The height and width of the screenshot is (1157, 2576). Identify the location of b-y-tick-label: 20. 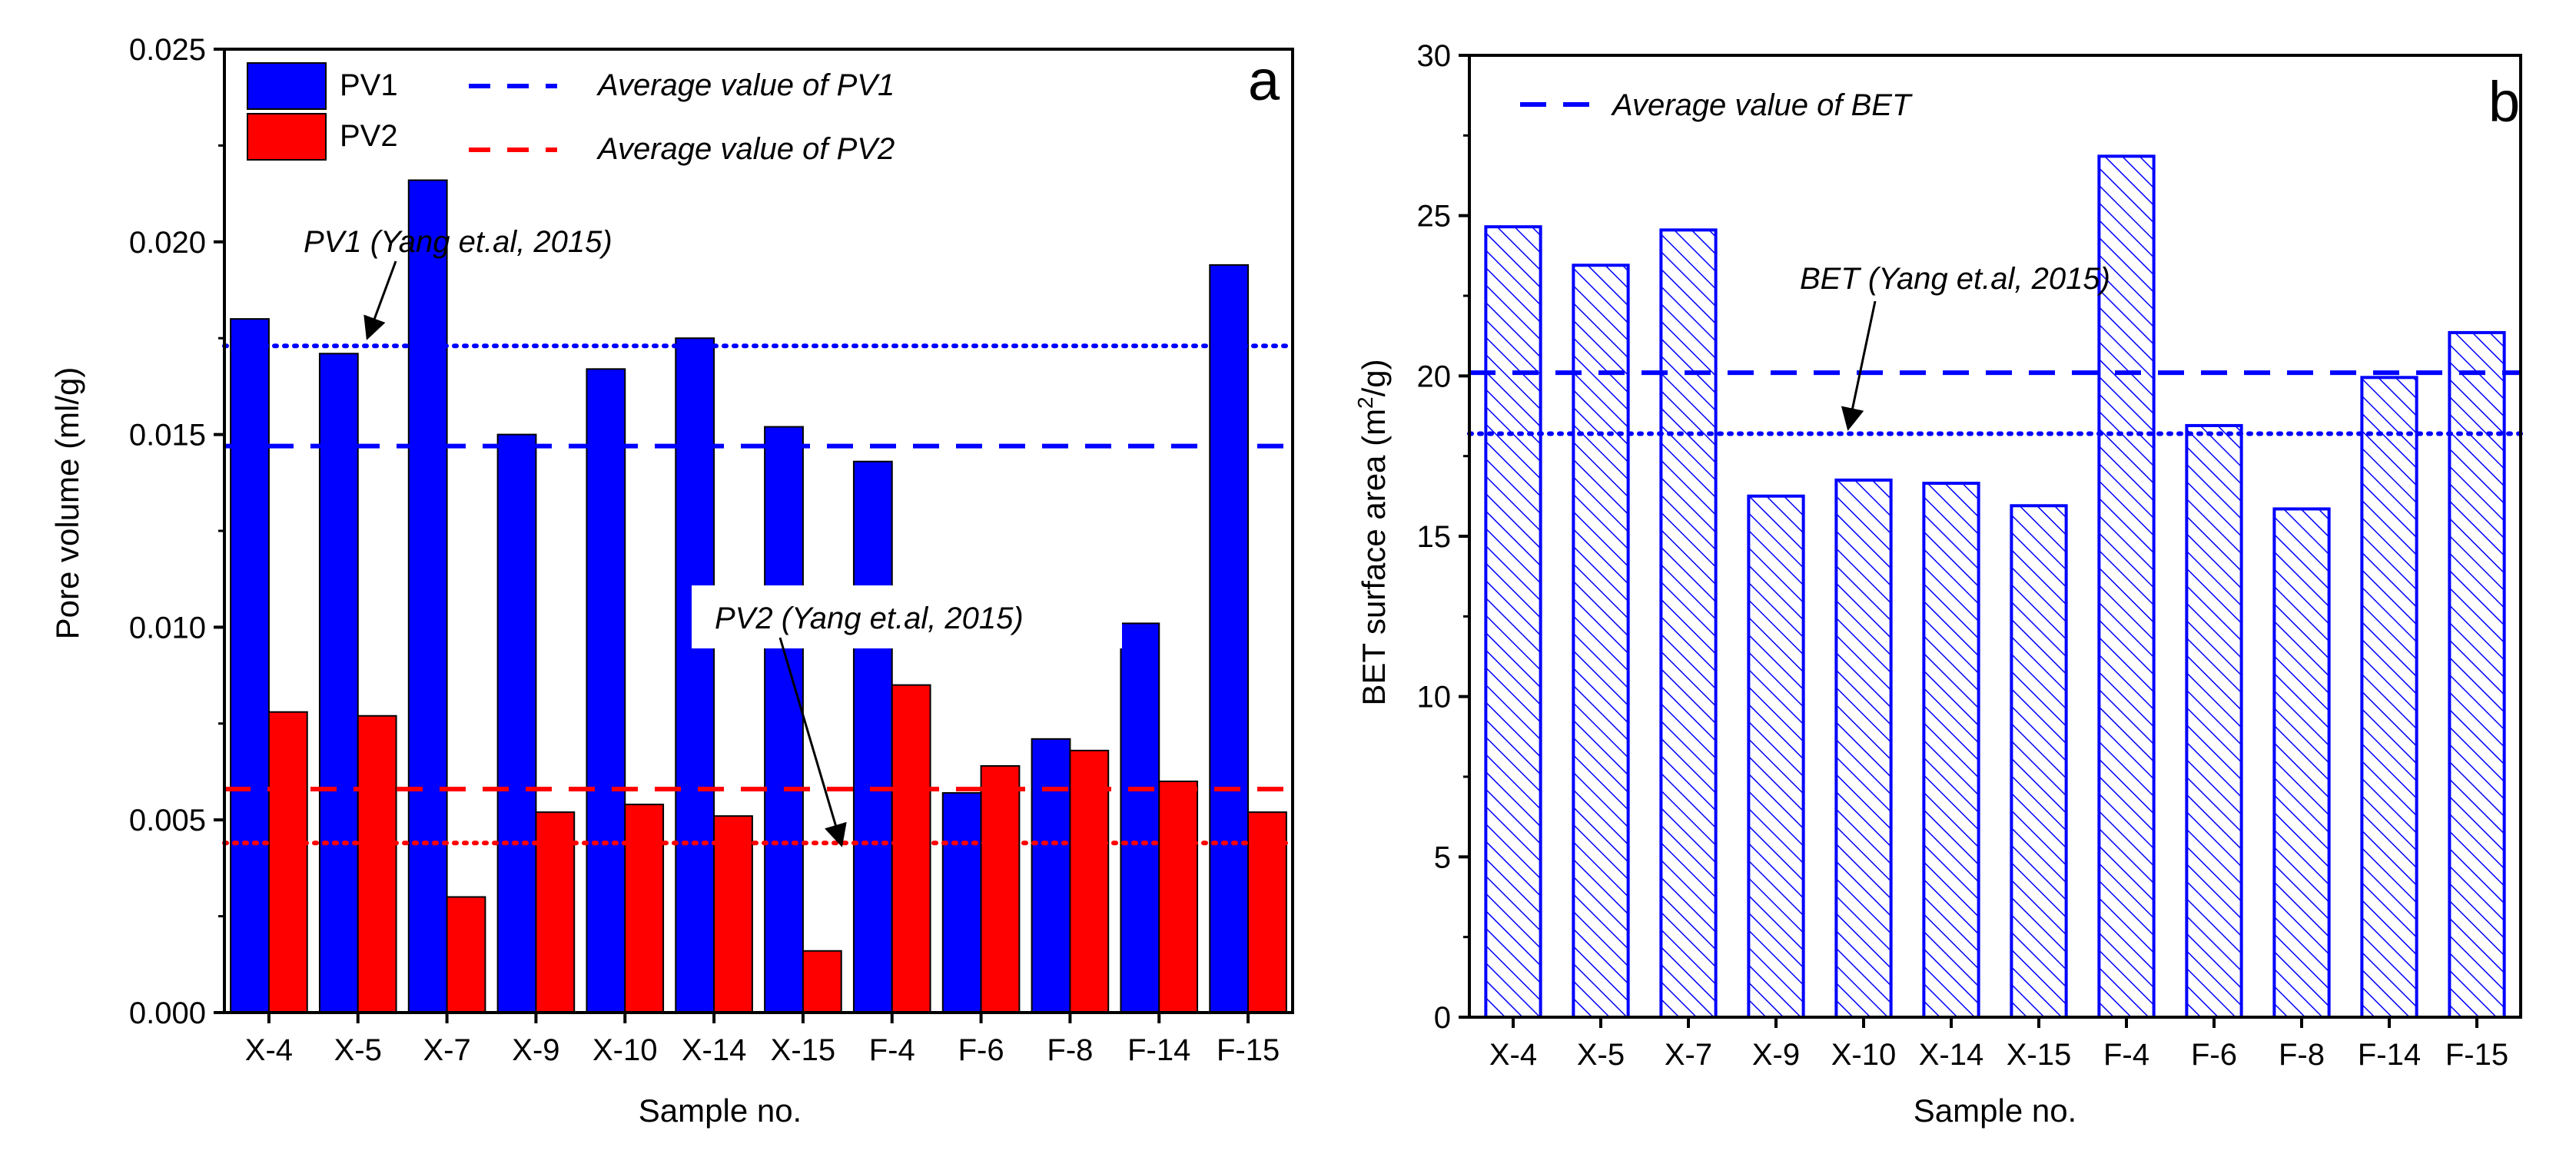
(1434, 376).